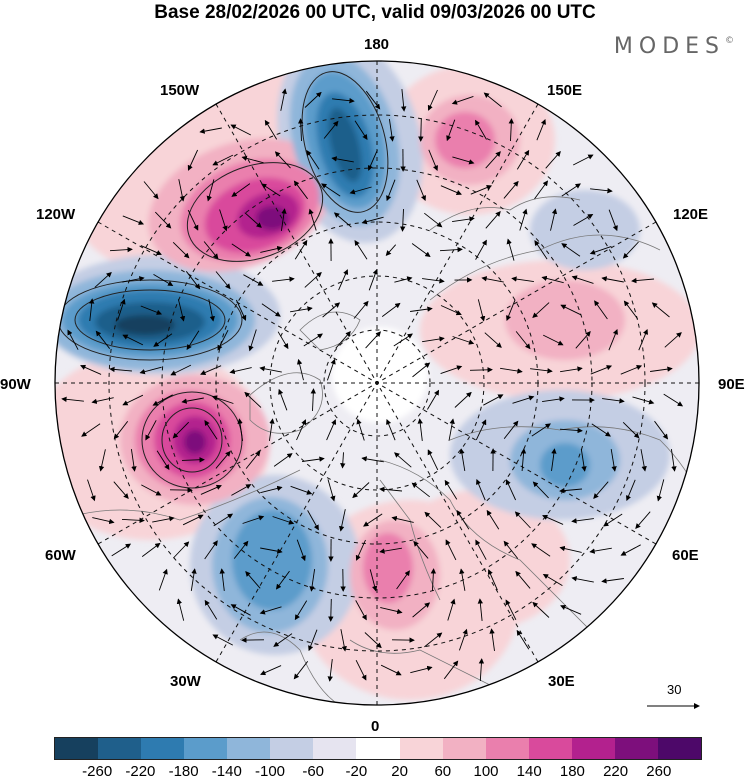 The image size is (750, 783). I want to click on lon-label-120w: 120W, so click(56, 214).